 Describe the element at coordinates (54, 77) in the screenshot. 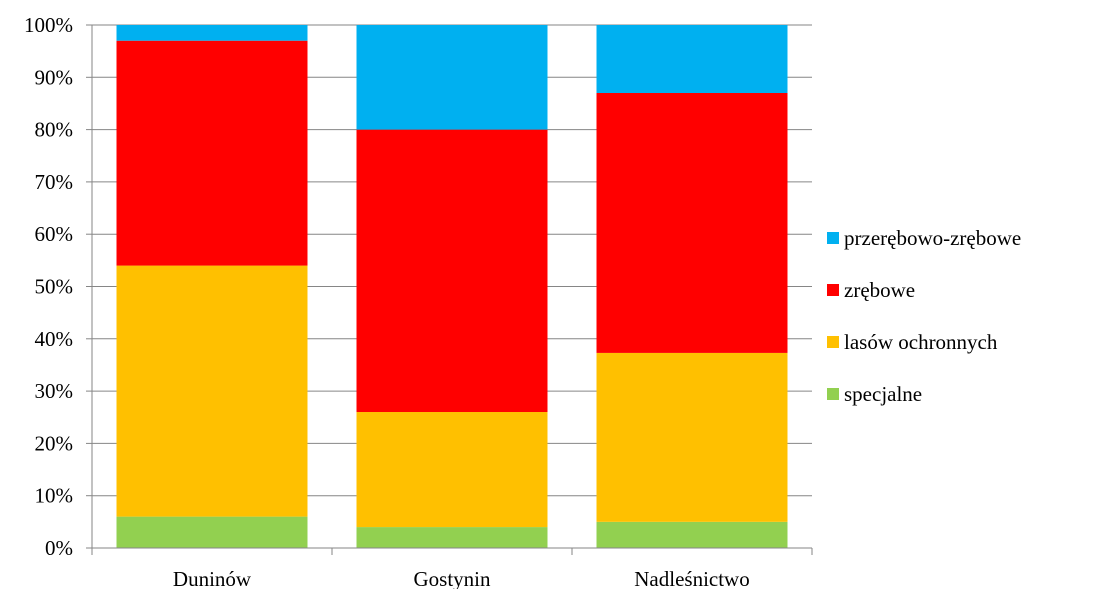

I see `y-tick-label: 90%` at that location.